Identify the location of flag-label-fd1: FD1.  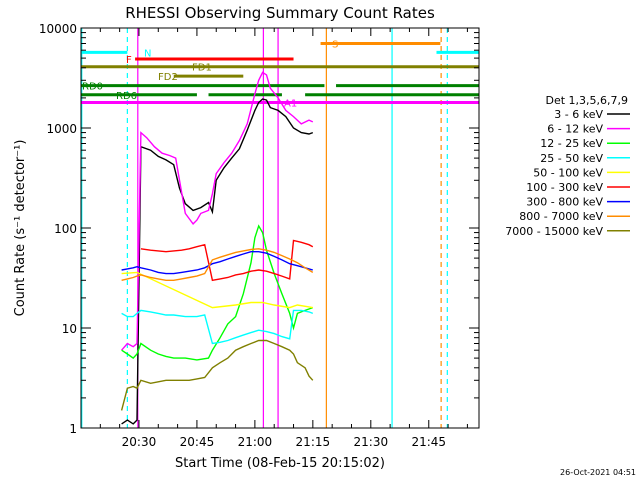
(202, 68).